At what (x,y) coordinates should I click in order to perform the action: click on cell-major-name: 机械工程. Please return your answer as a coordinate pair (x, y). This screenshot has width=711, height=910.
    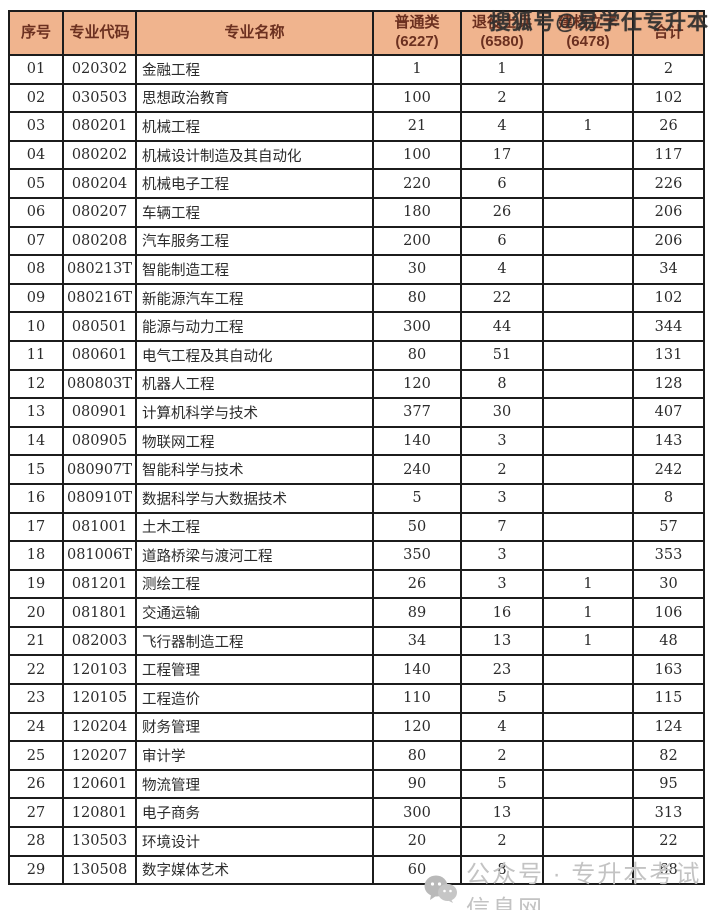
    Looking at the image, I should click on (254, 126).